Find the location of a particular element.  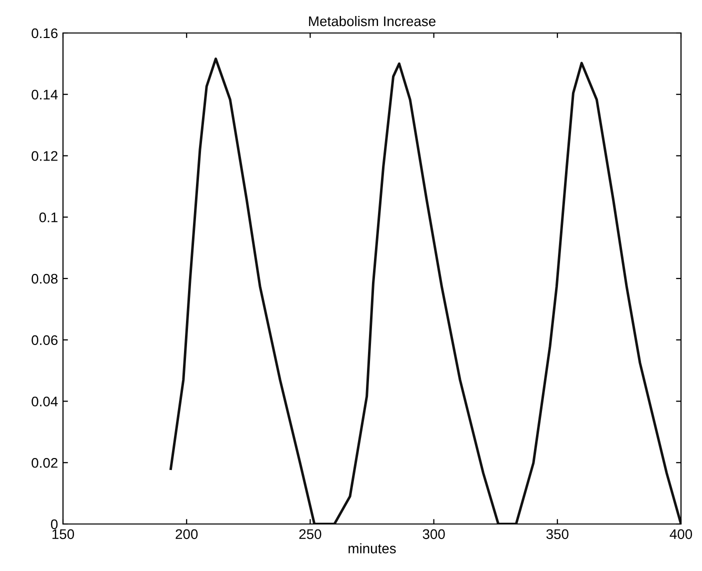

y-tick-label: 0.14 is located at coordinates (45, 95).